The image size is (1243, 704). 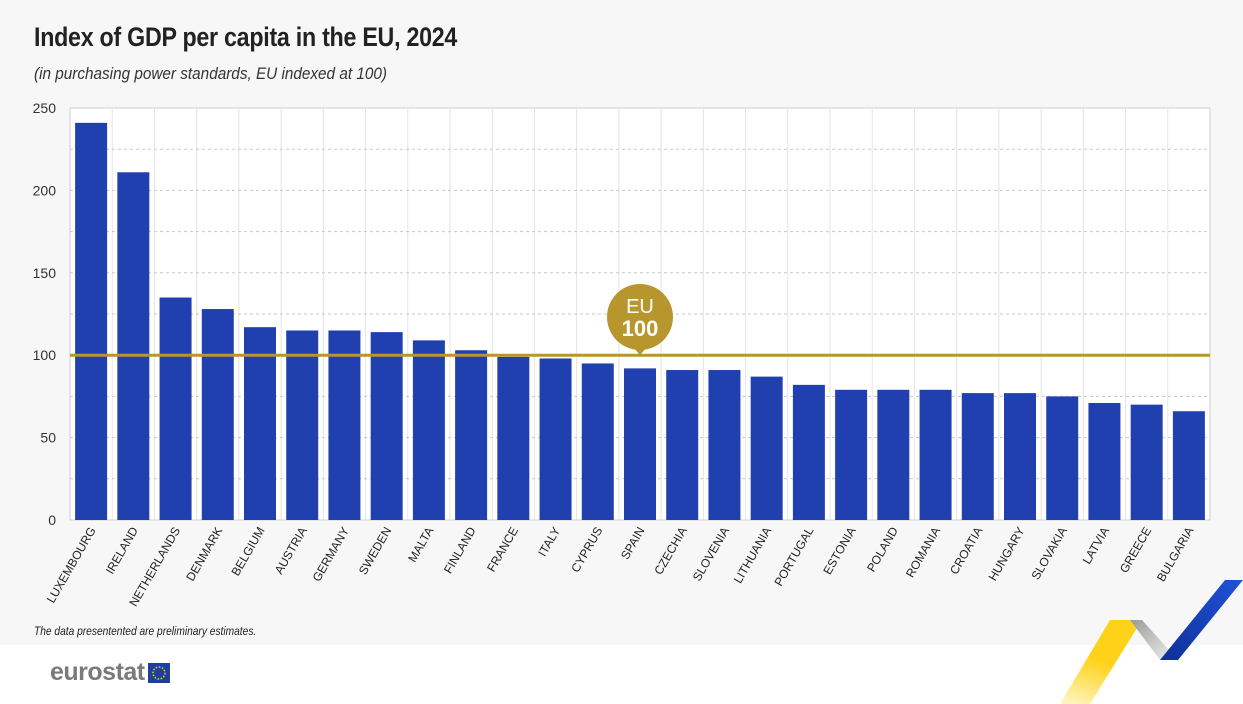 I want to click on x-tick-label: DENMARK, so click(x=204, y=554).